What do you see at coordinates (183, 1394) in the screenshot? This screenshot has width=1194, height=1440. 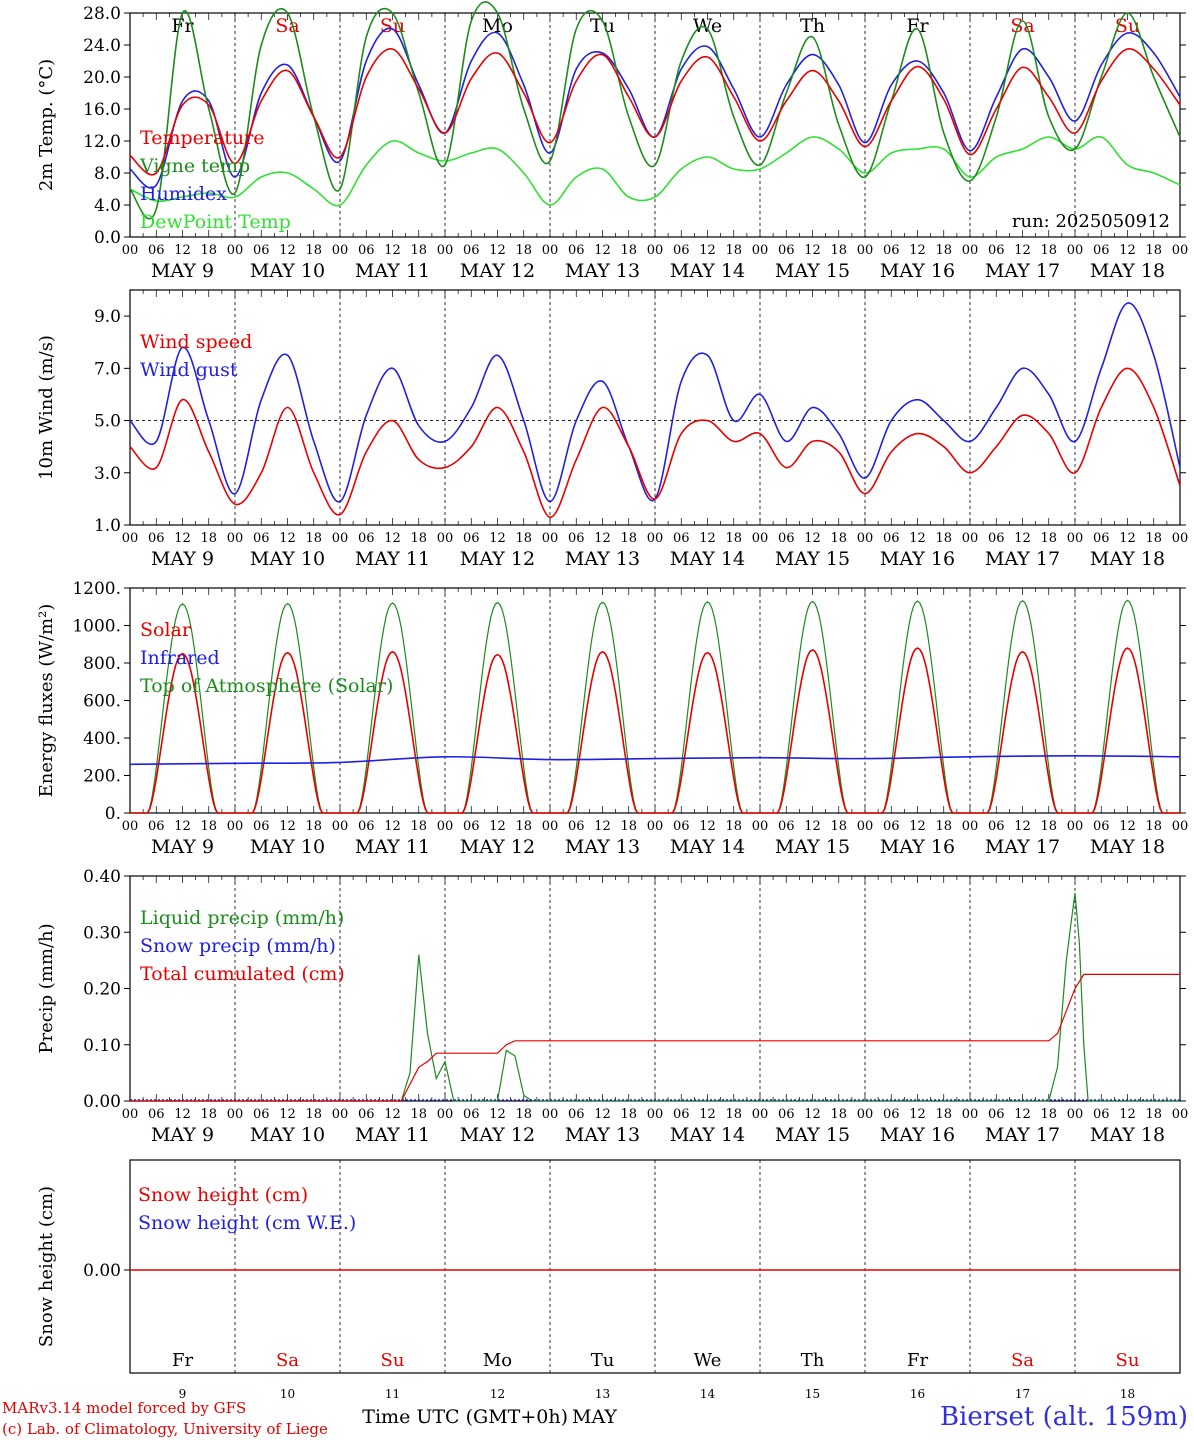 I see `day-number-label: 9` at bounding box center [183, 1394].